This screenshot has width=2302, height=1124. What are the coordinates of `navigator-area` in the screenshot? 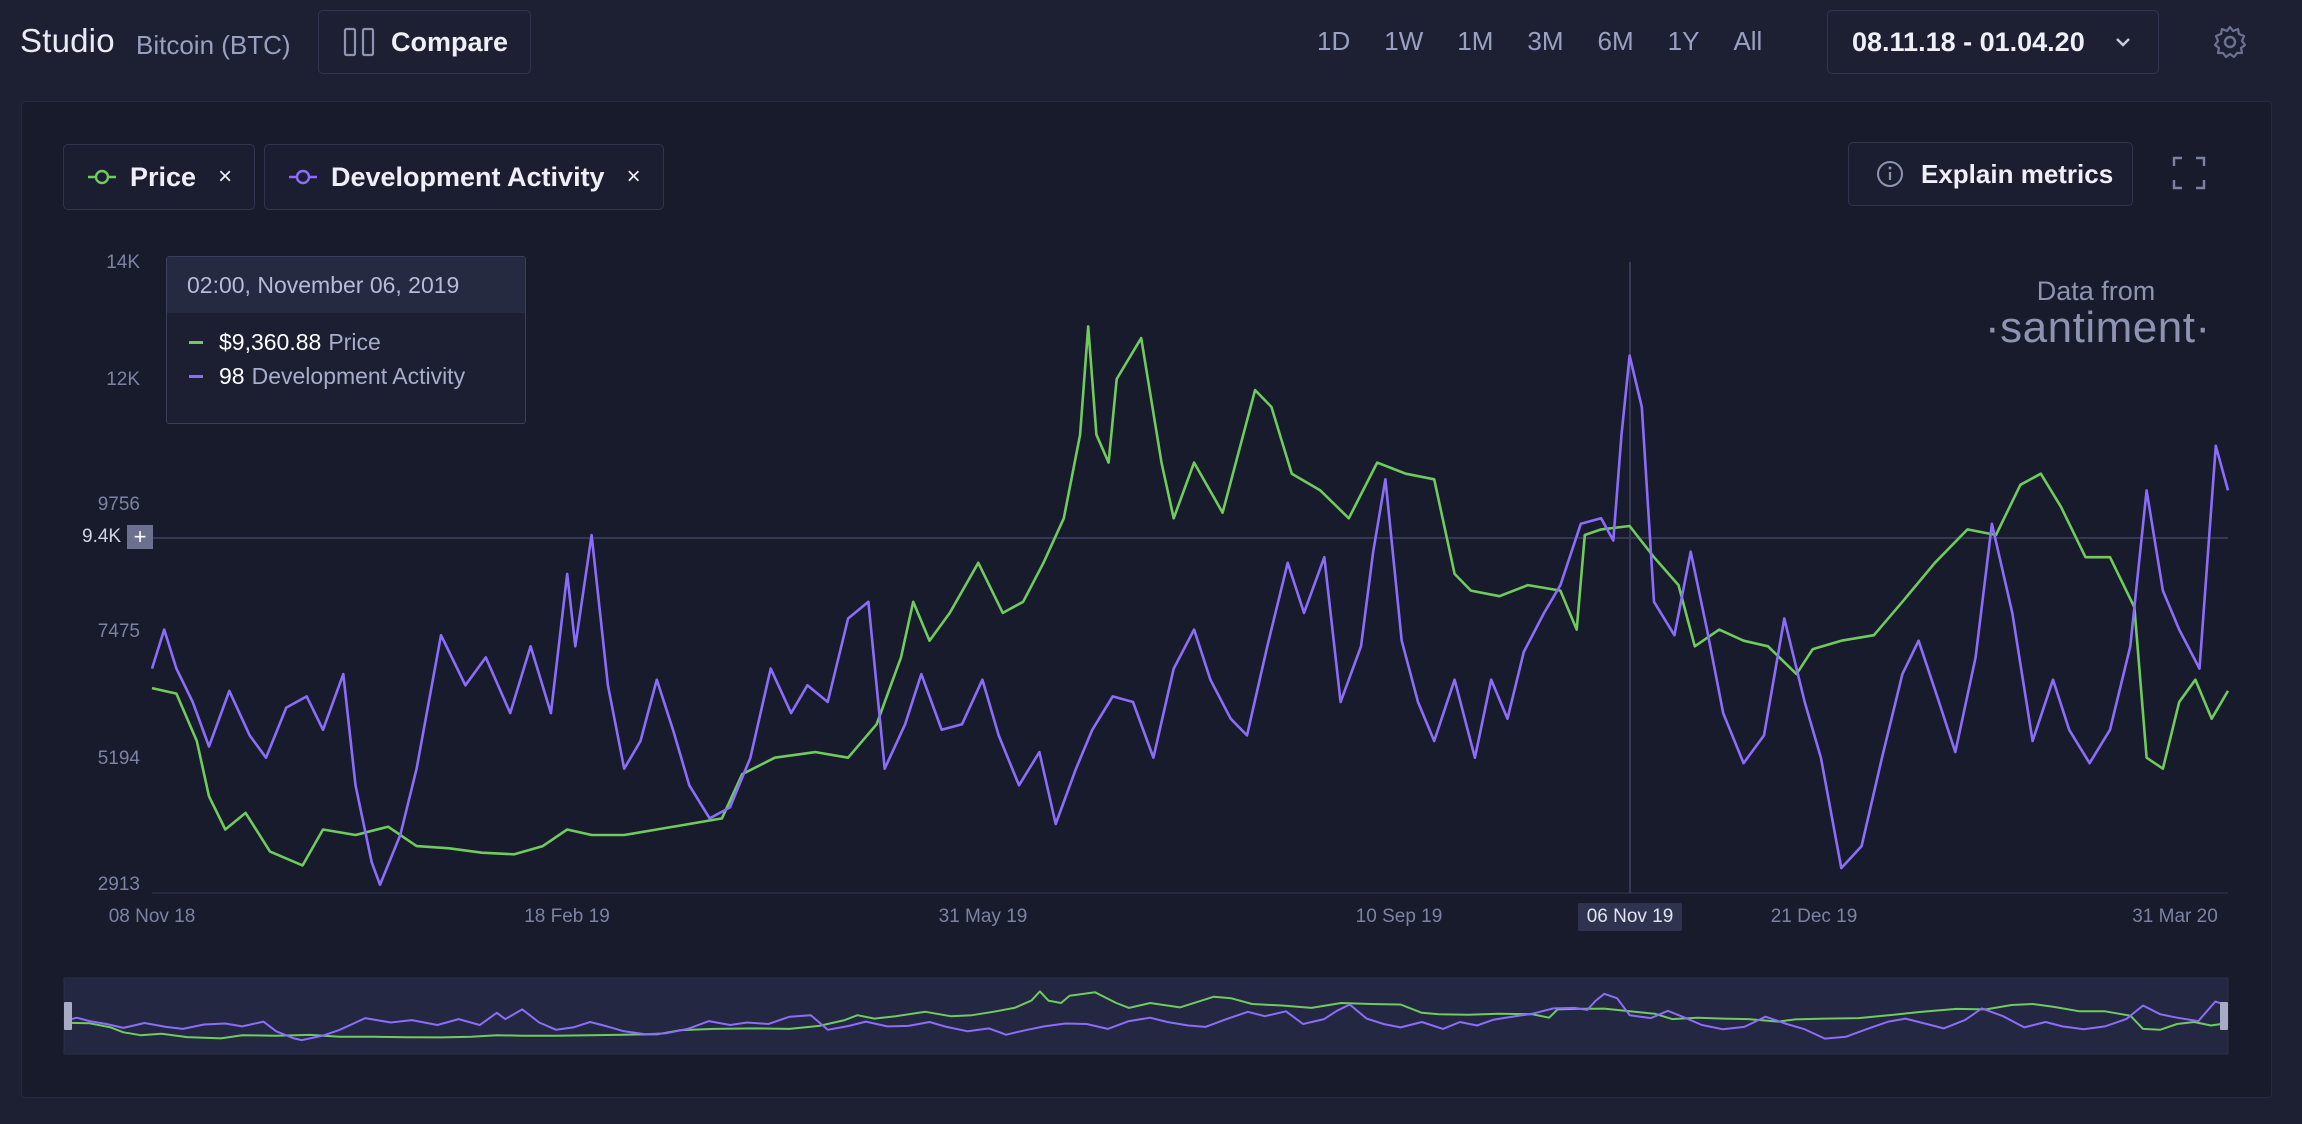 It's located at (1146, 1016).